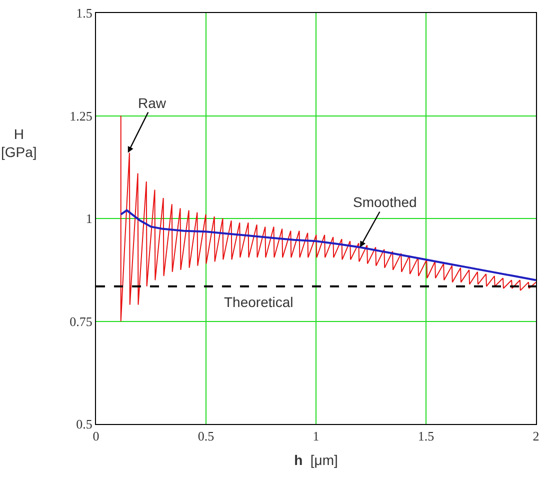  Describe the element at coordinates (536, 436) in the screenshot. I see `x-tick-label: 2` at that location.